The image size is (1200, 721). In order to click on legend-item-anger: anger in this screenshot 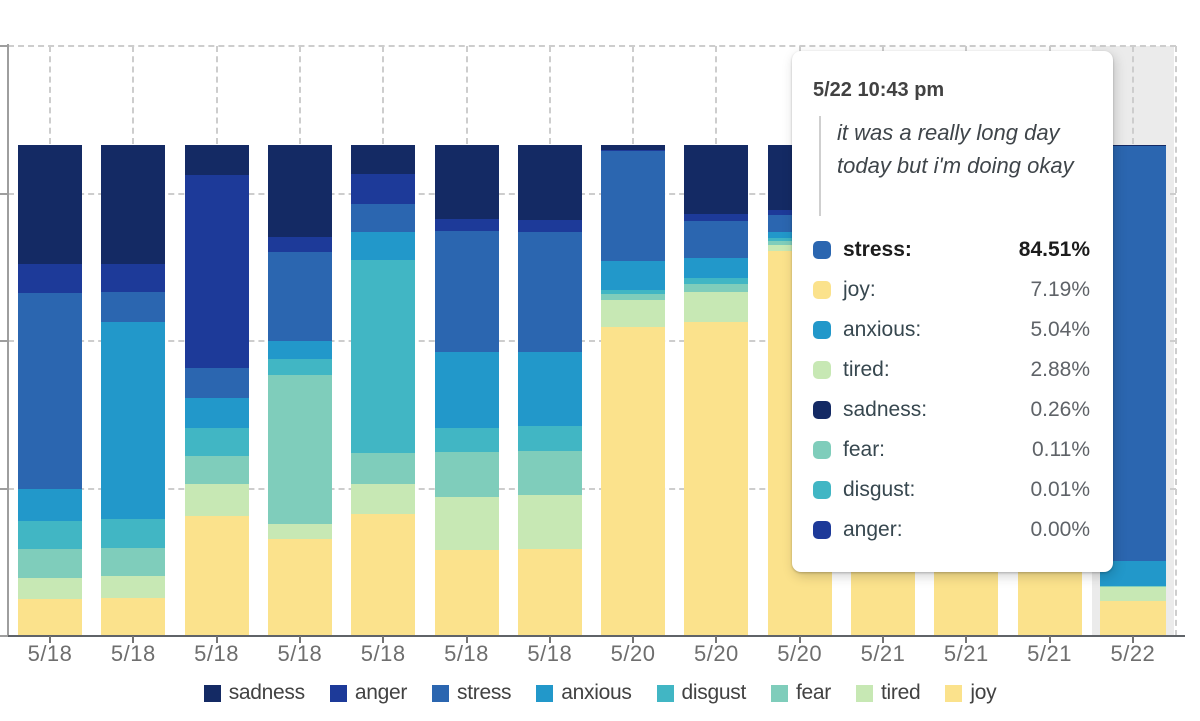, I will do `click(368, 693)`.